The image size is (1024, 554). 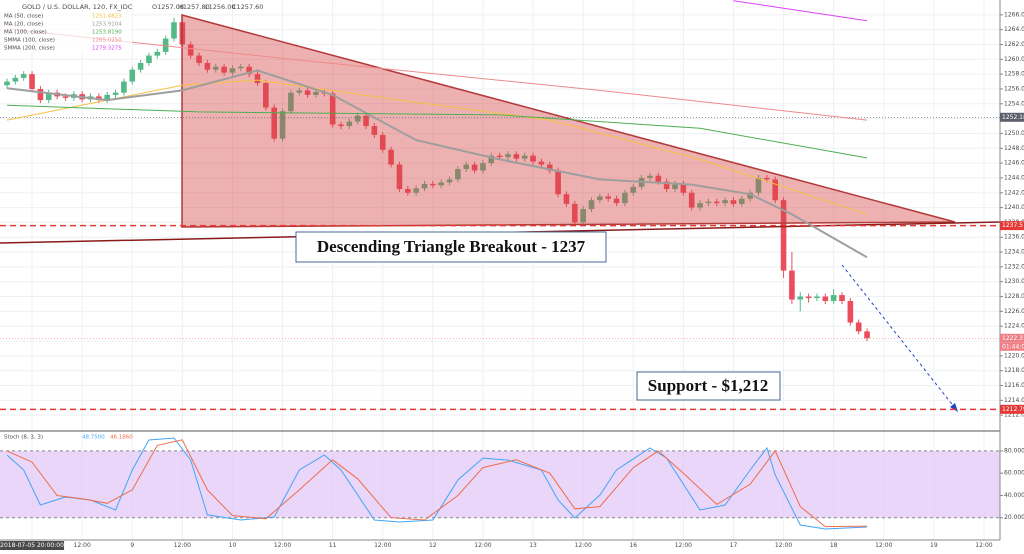 I want to click on price-label: 1252.18, so click(x=1013, y=117).